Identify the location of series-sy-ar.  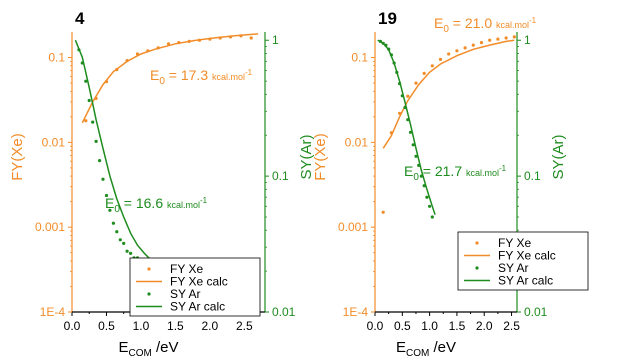
(406, 129).